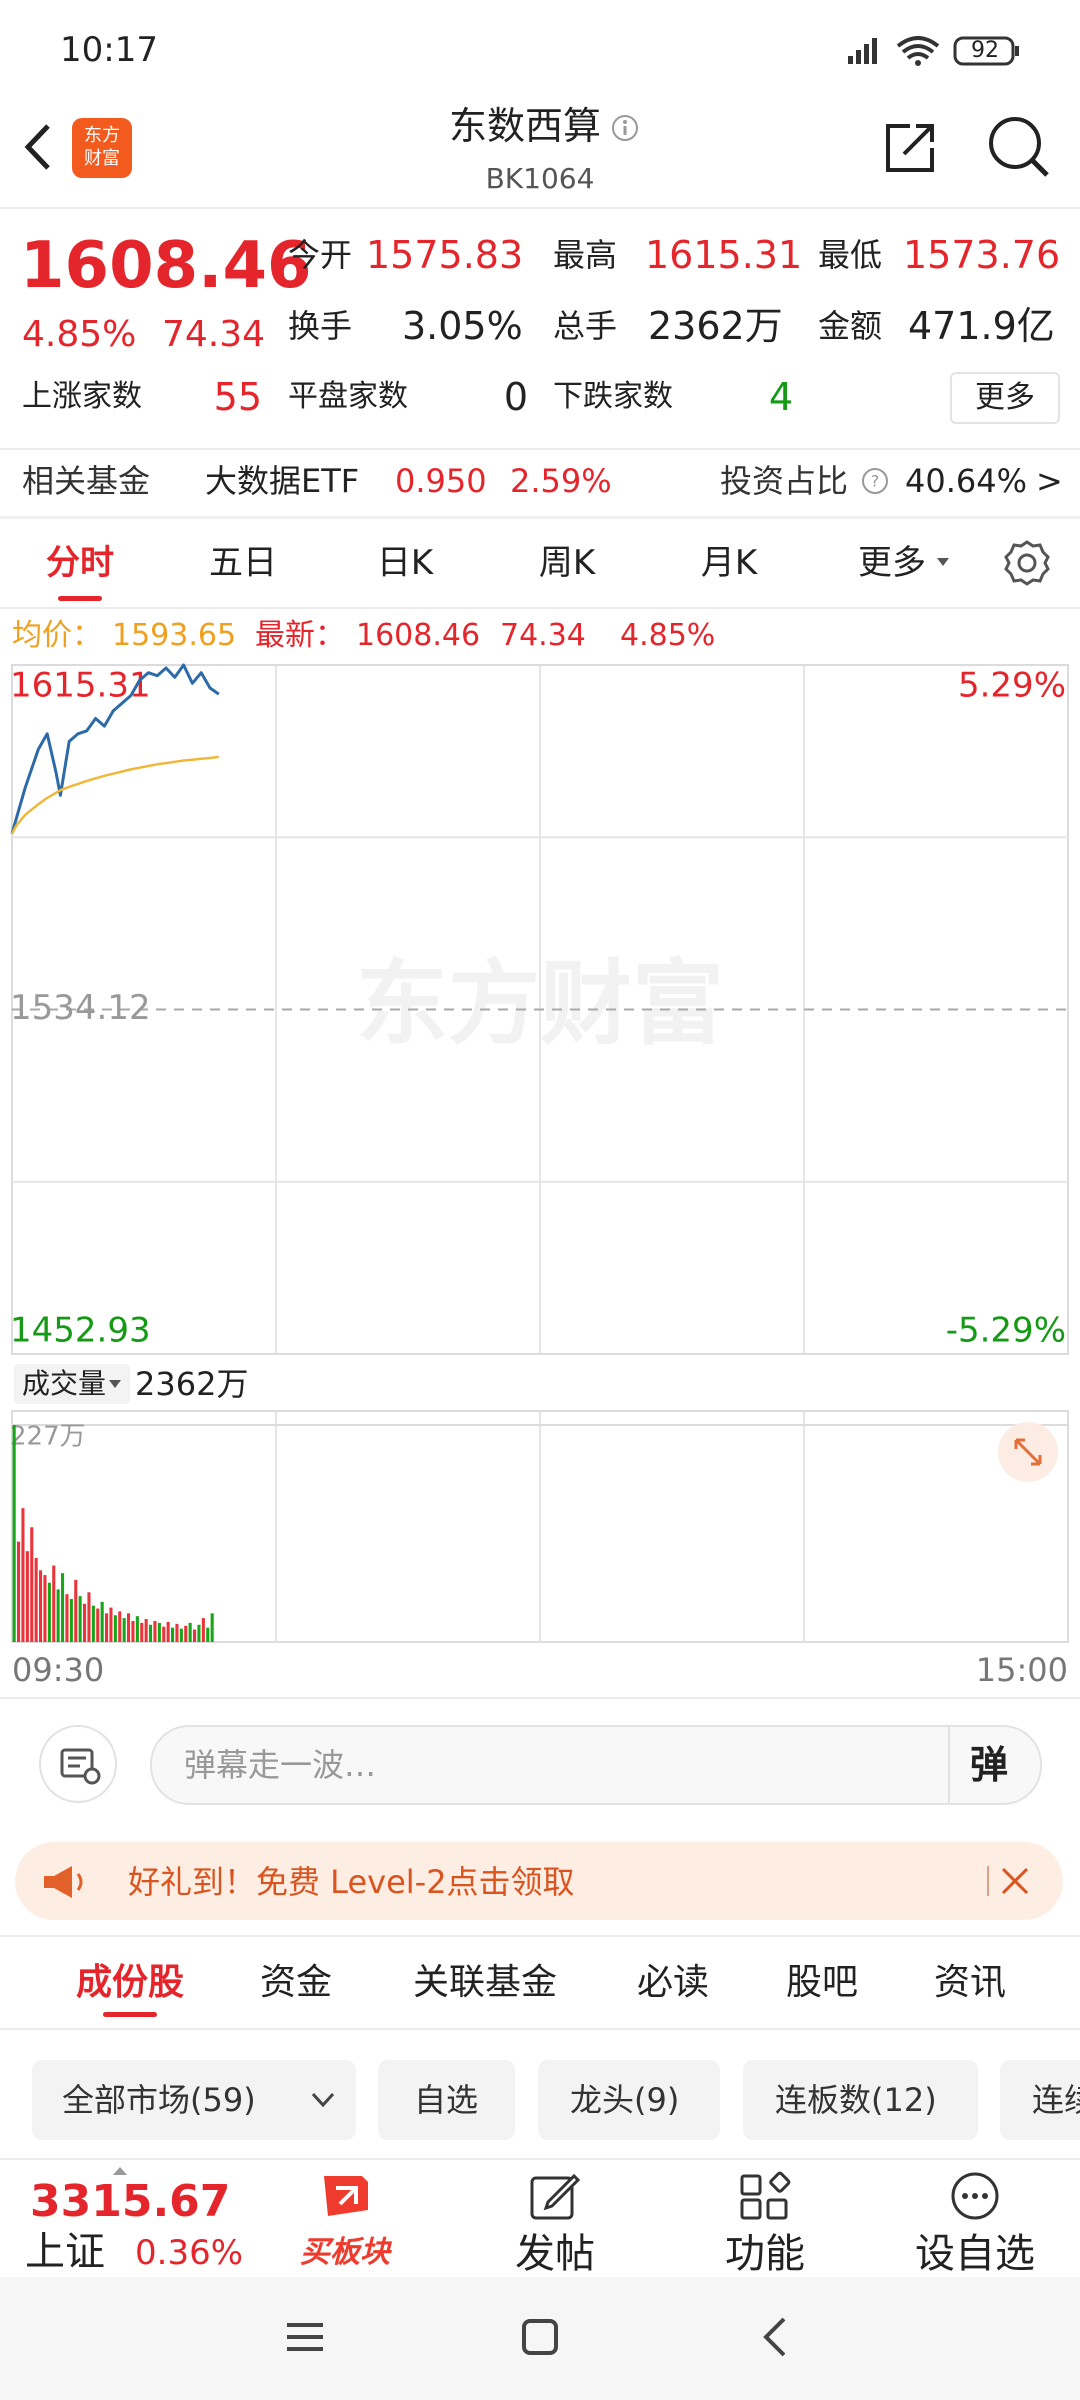  Describe the element at coordinates (567, 563) in the screenshot. I see `chart-tab: 周K` at that location.